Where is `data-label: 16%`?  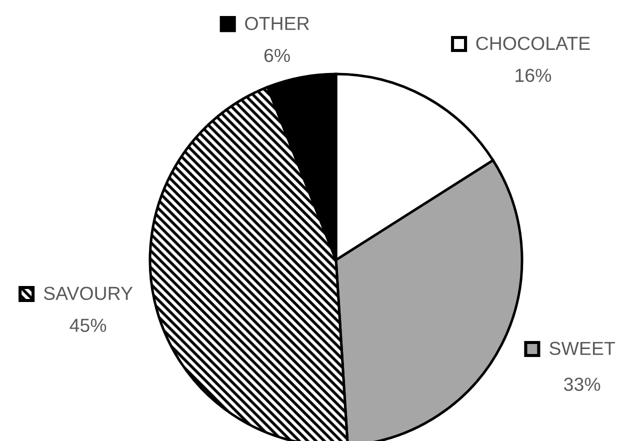 data-label: 16% is located at coordinates (534, 75).